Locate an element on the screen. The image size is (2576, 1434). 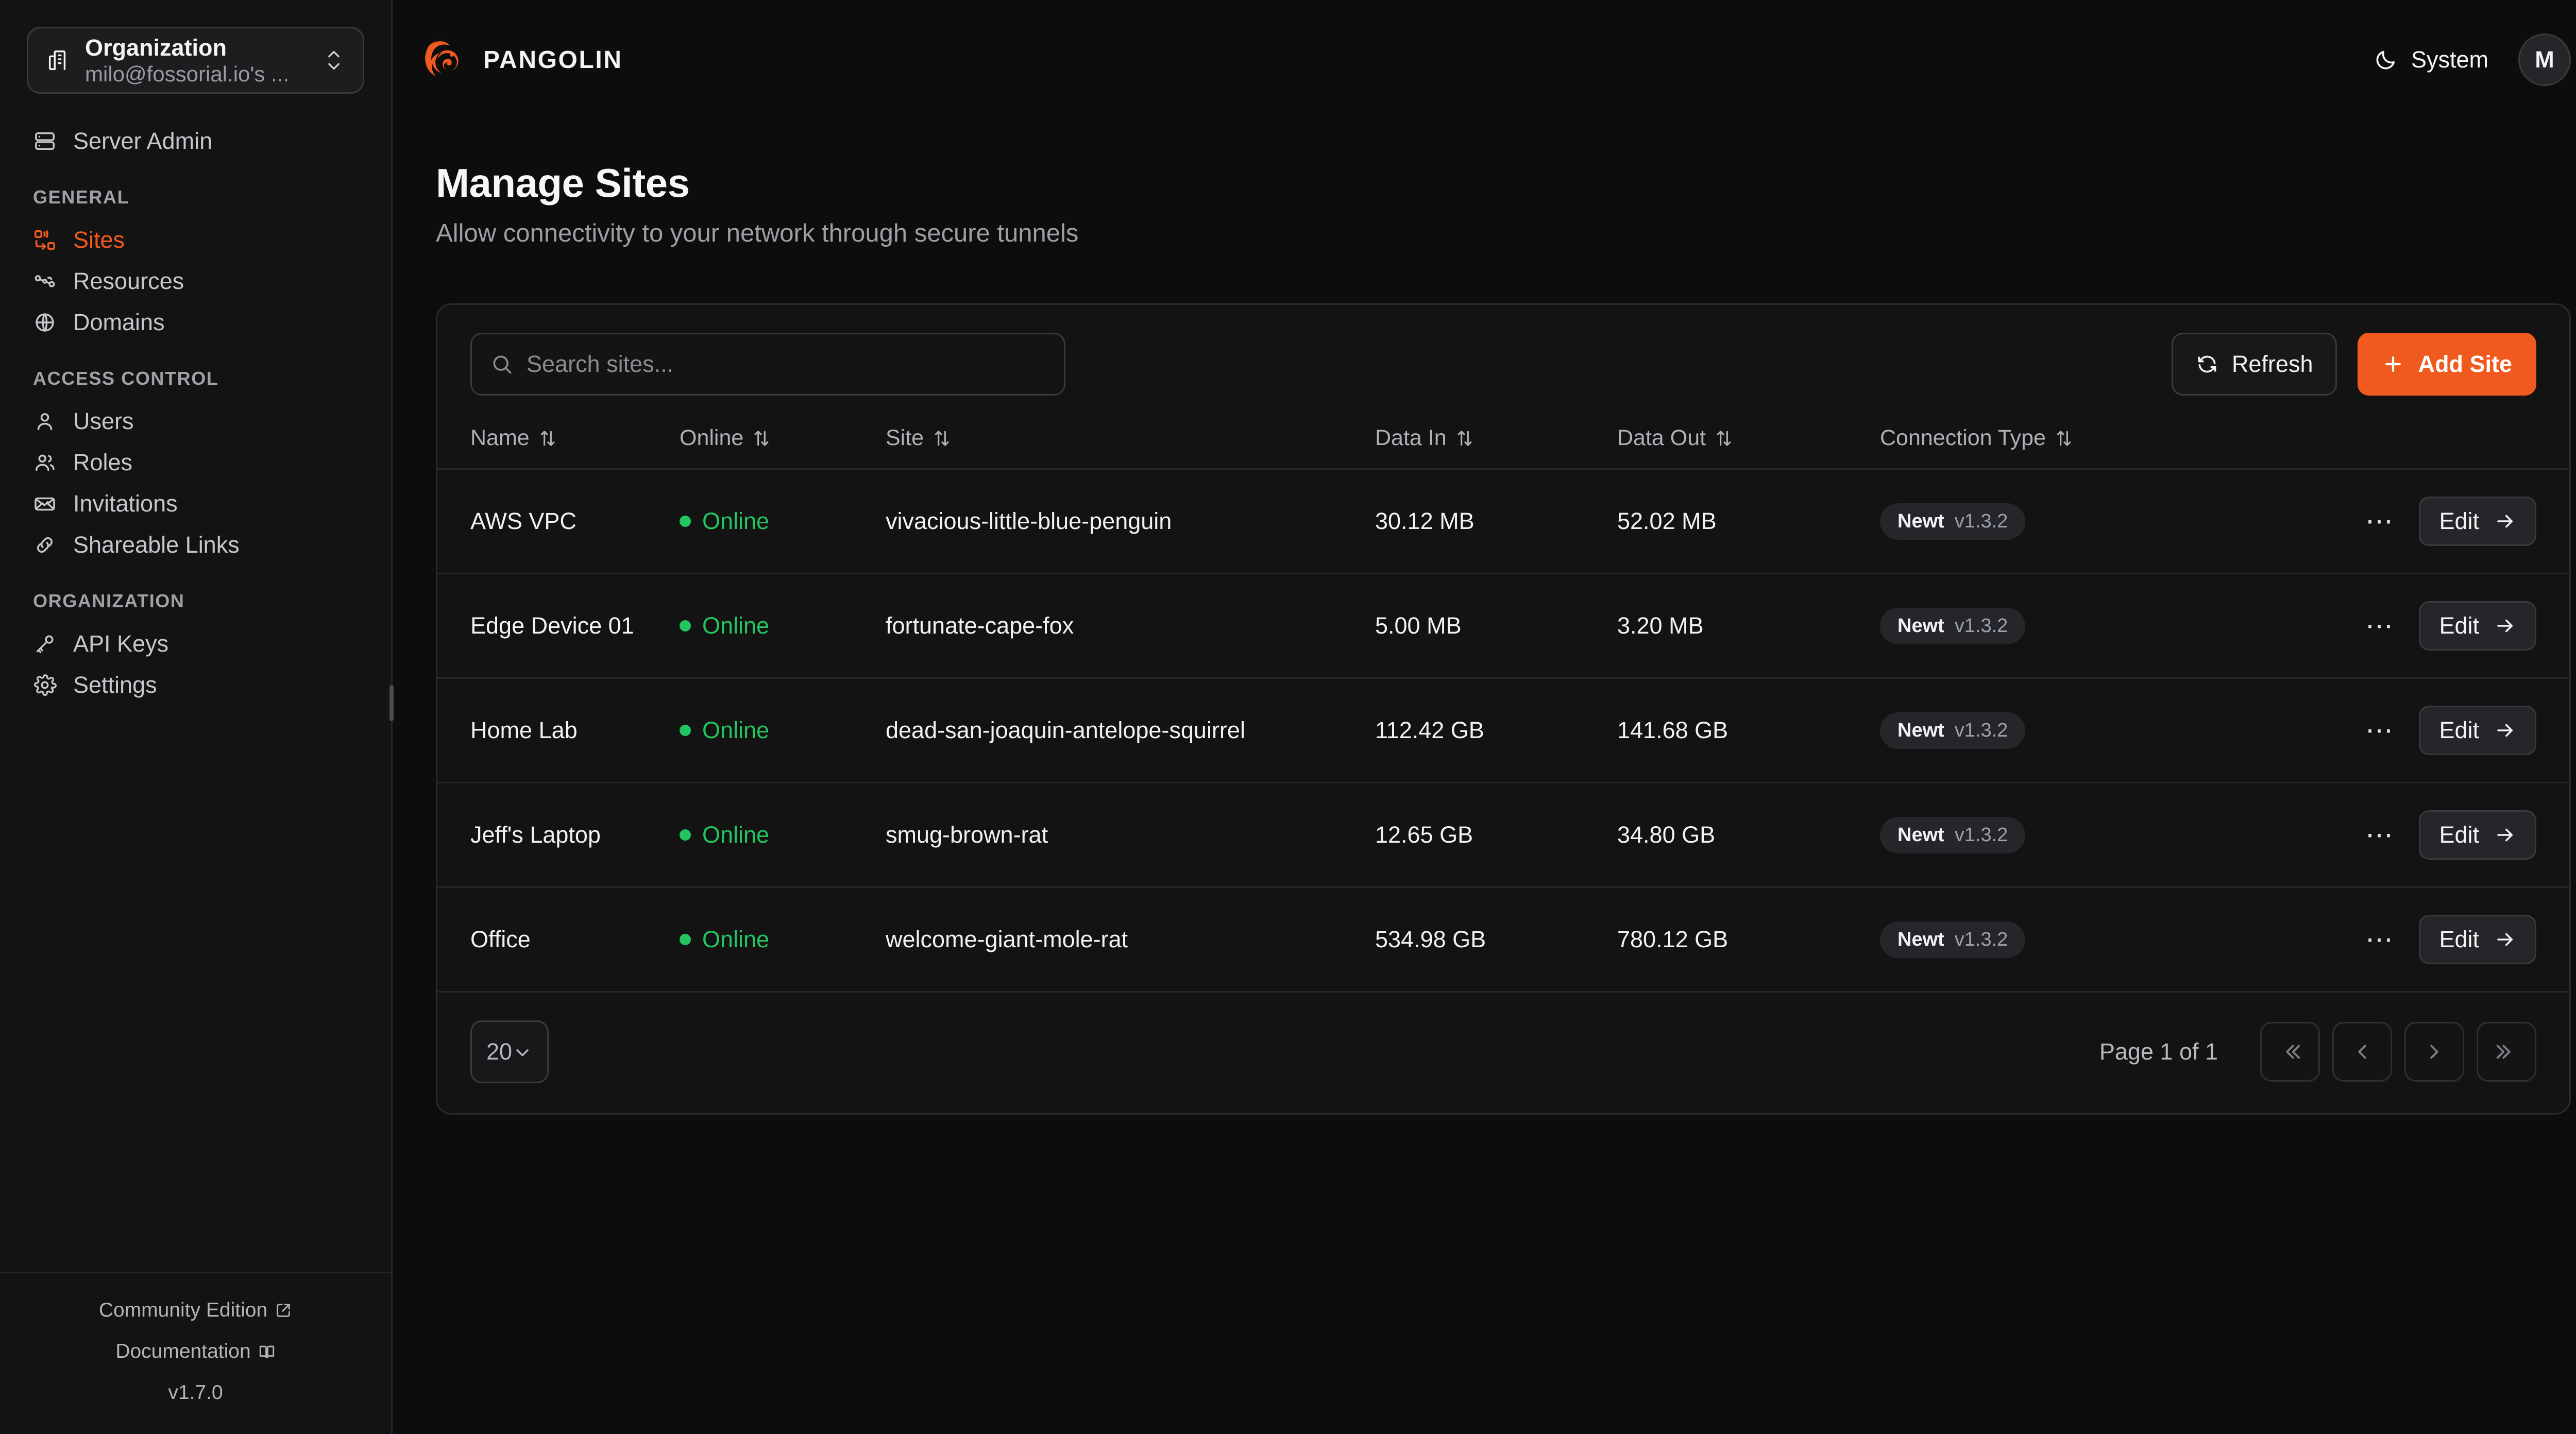
documentation-link: Documentation is located at coordinates (195, 1351).